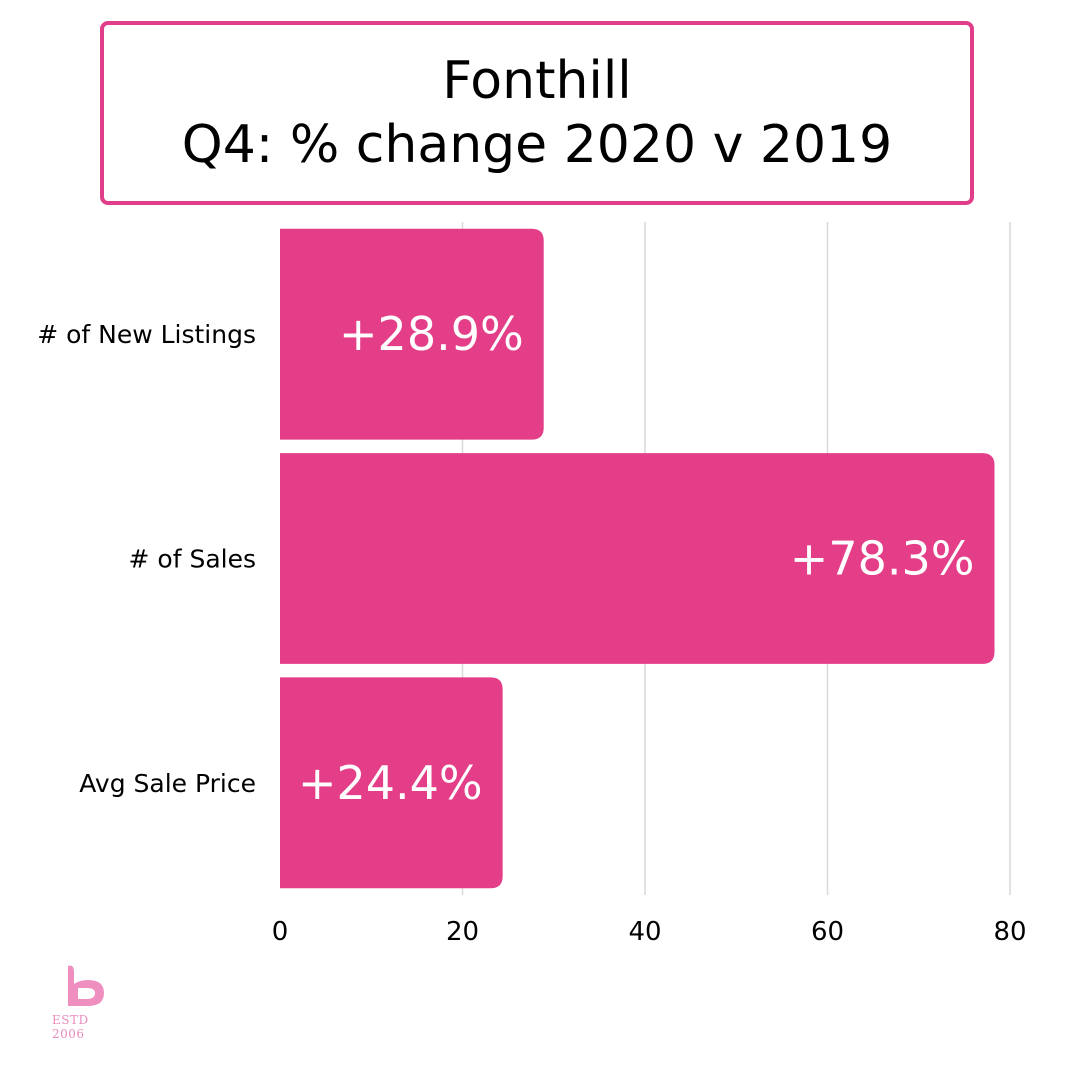  I want to click on x-tick-label: 20, so click(462, 932).